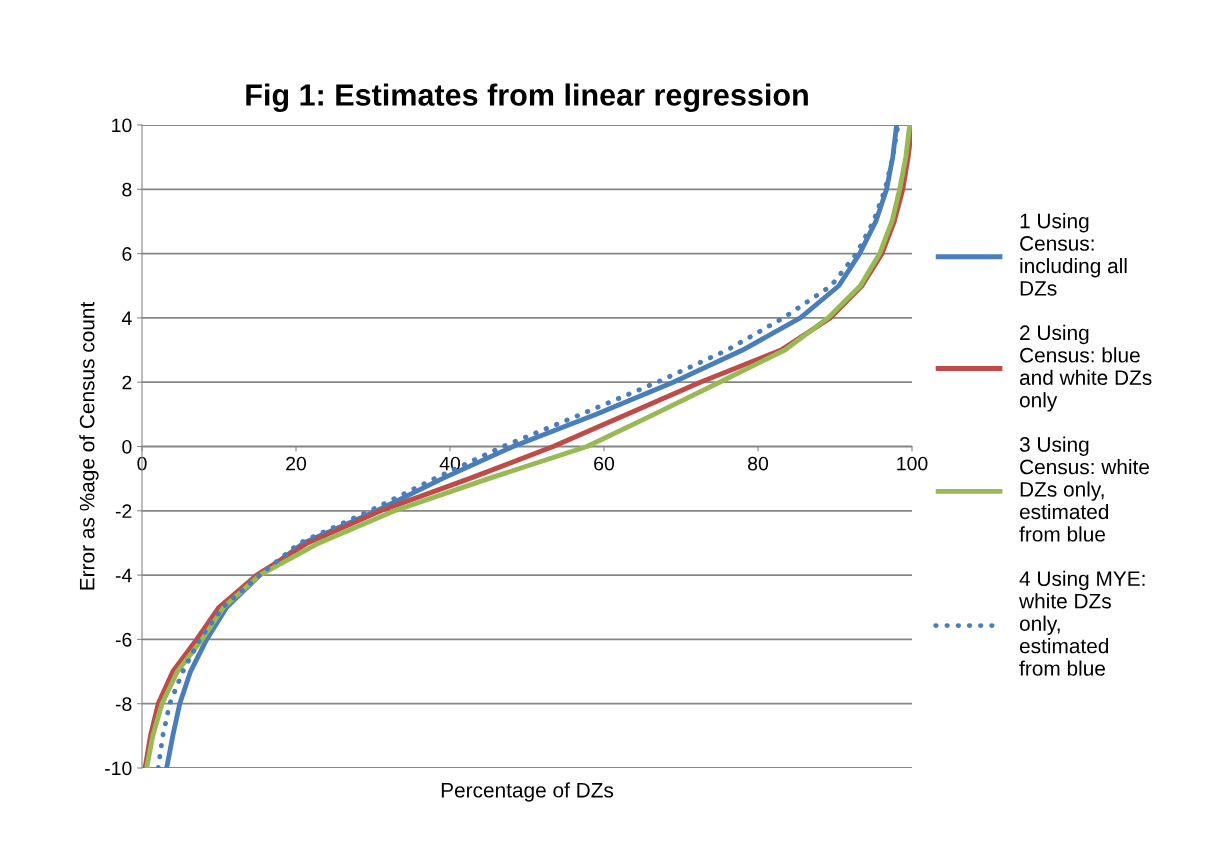 The height and width of the screenshot is (842, 1206). What do you see at coordinates (127, 446) in the screenshot?
I see `y-tick-label: 0` at bounding box center [127, 446].